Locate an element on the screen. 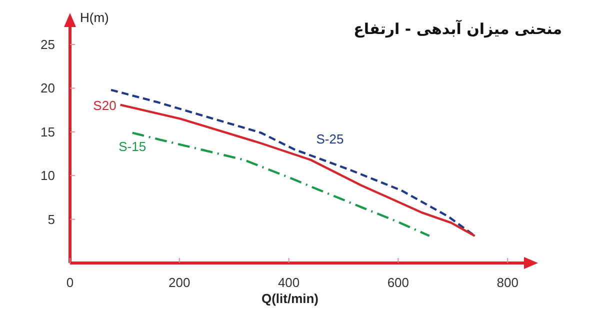 The height and width of the screenshot is (321, 600). x-tick-label: 800 is located at coordinates (507, 282).